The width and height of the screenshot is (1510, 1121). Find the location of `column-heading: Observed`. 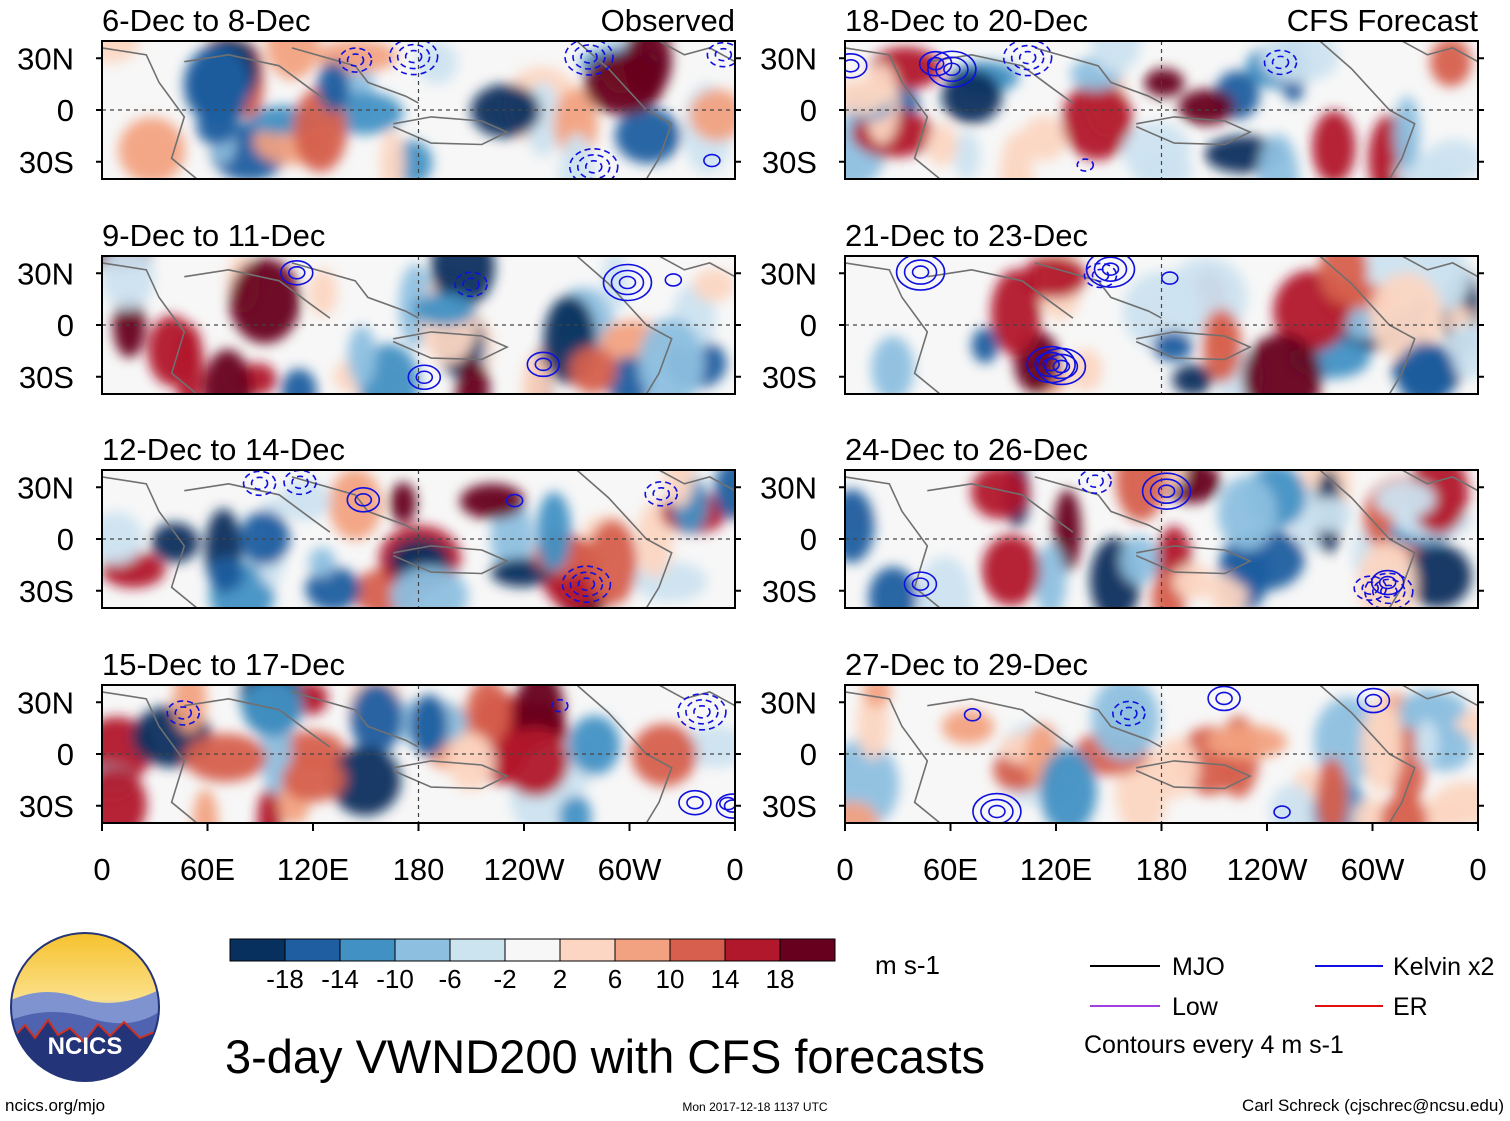

column-heading: Observed is located at coordinates (668, 20).